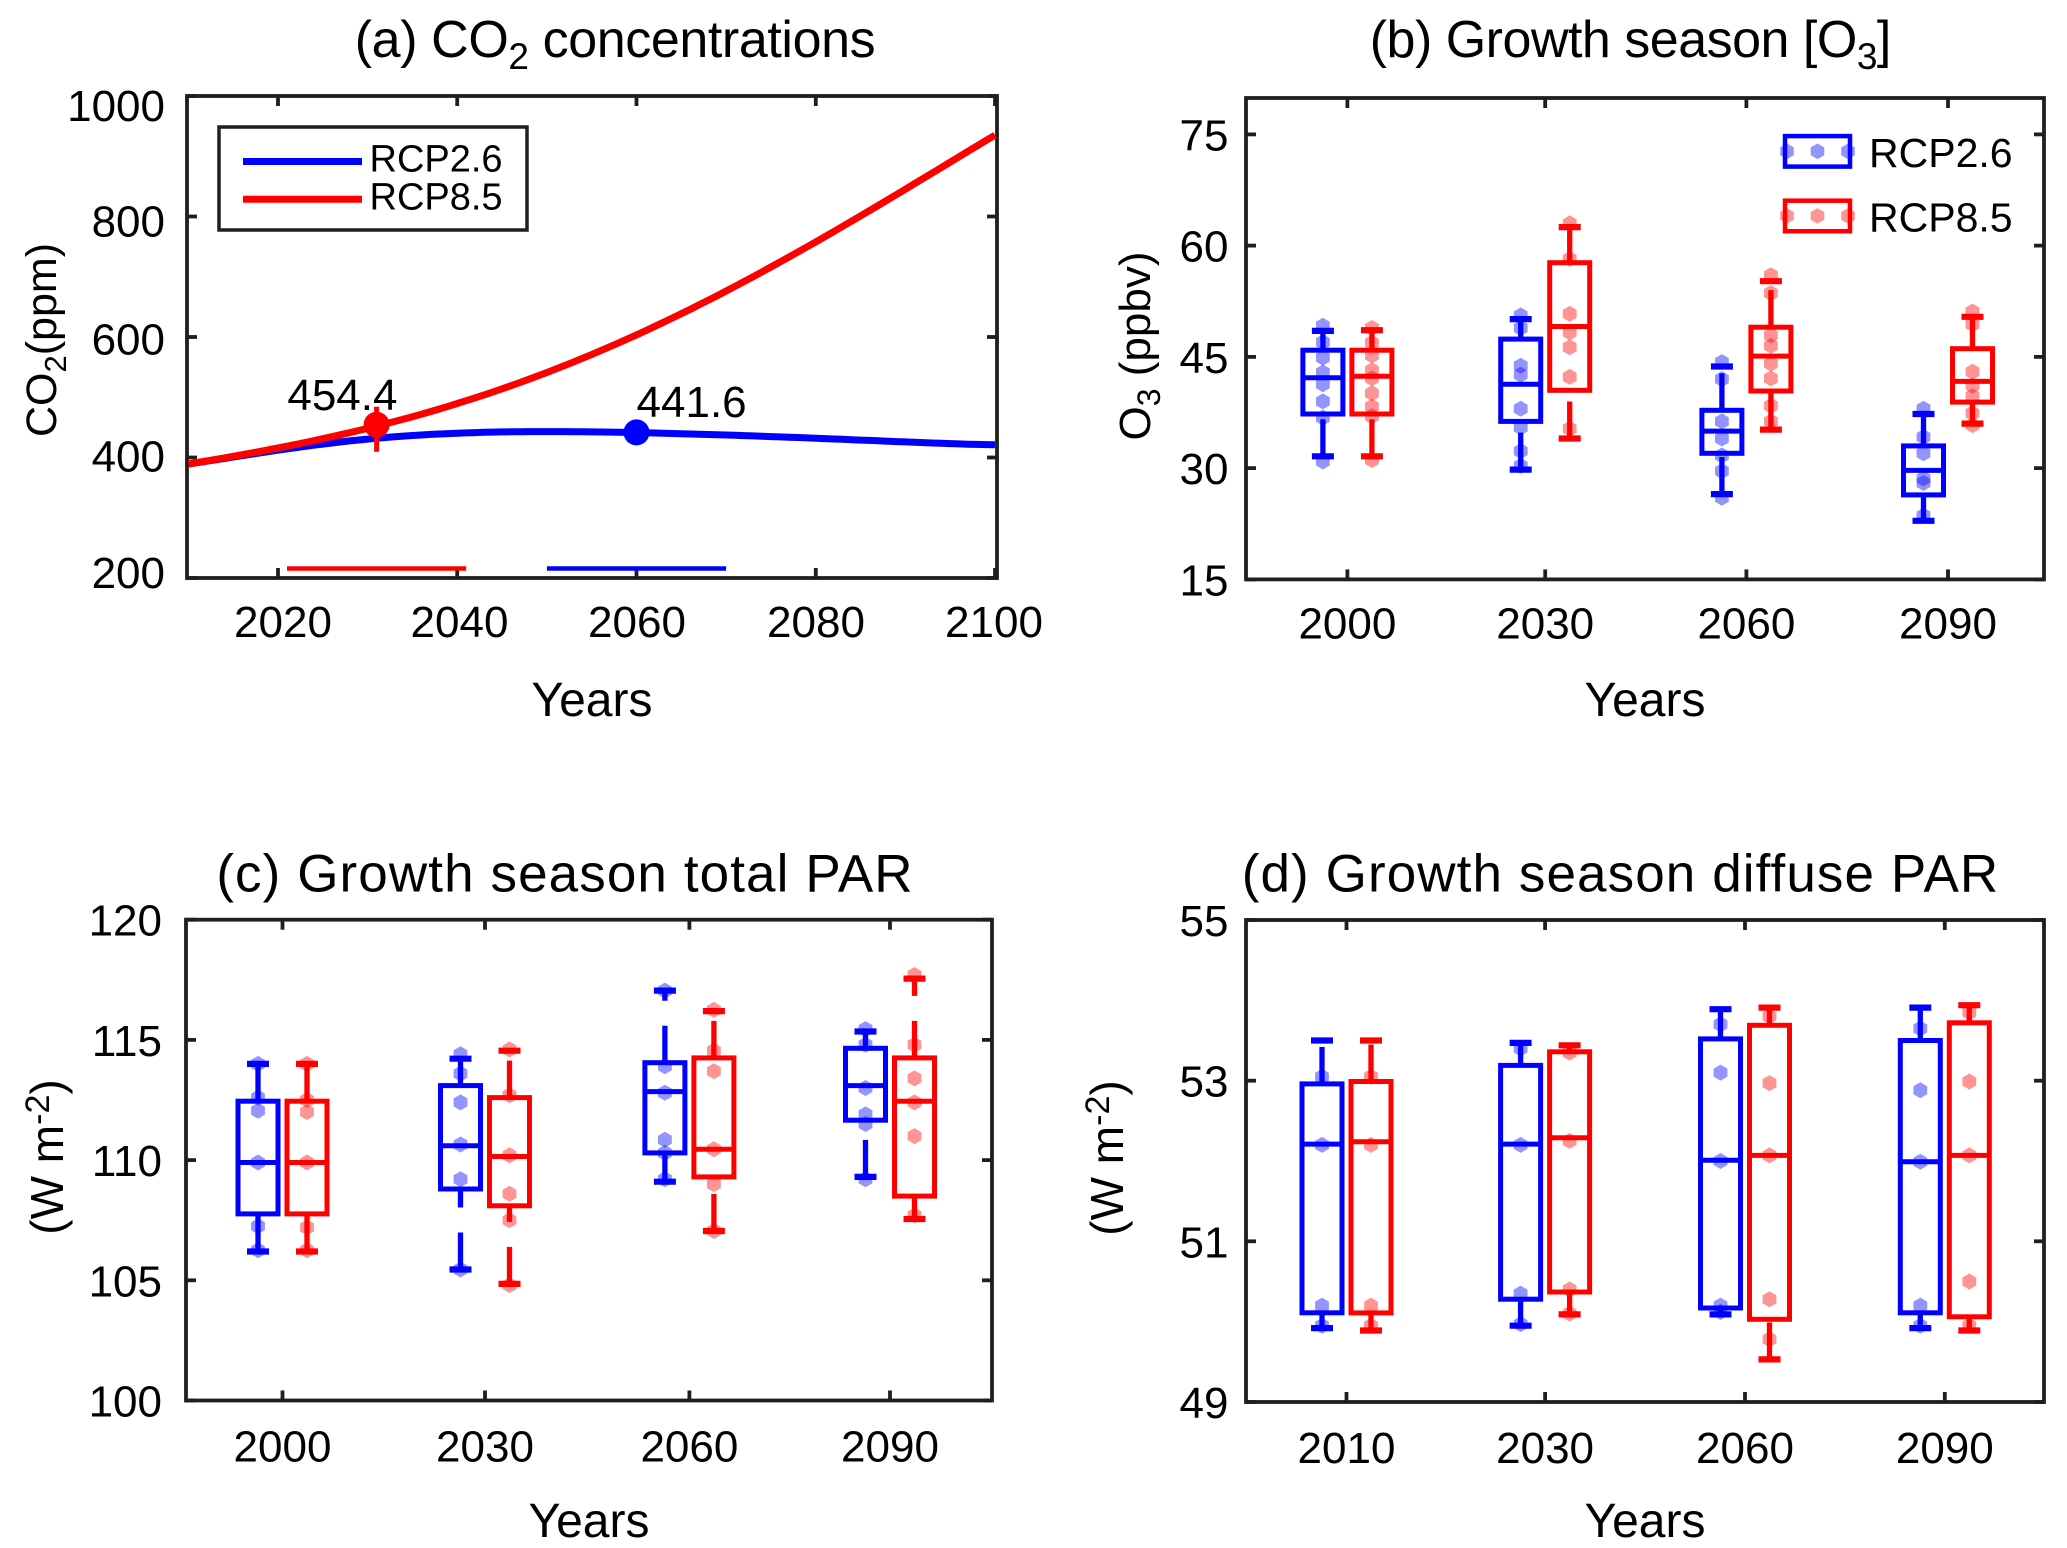  Describe the element at coordinates (125, 921) in the screenshot. I see `svg-text: 120` at that location.